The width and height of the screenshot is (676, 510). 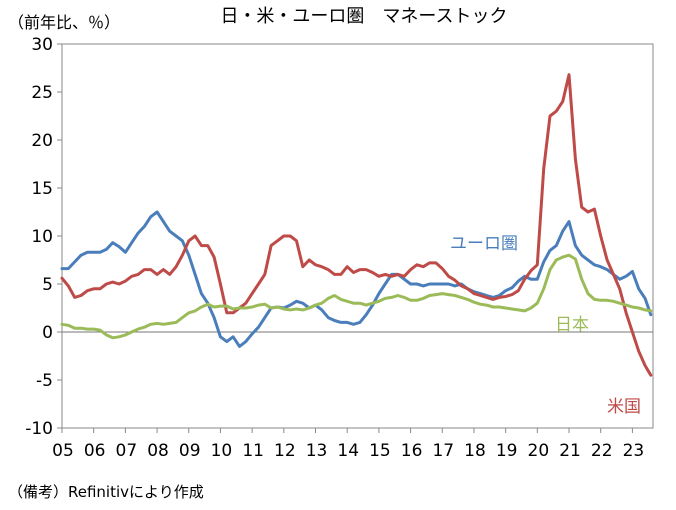 What do you see at coordinates (356, 296) in the screenshot?
I see `series-line` at bounding box center [356, 296].